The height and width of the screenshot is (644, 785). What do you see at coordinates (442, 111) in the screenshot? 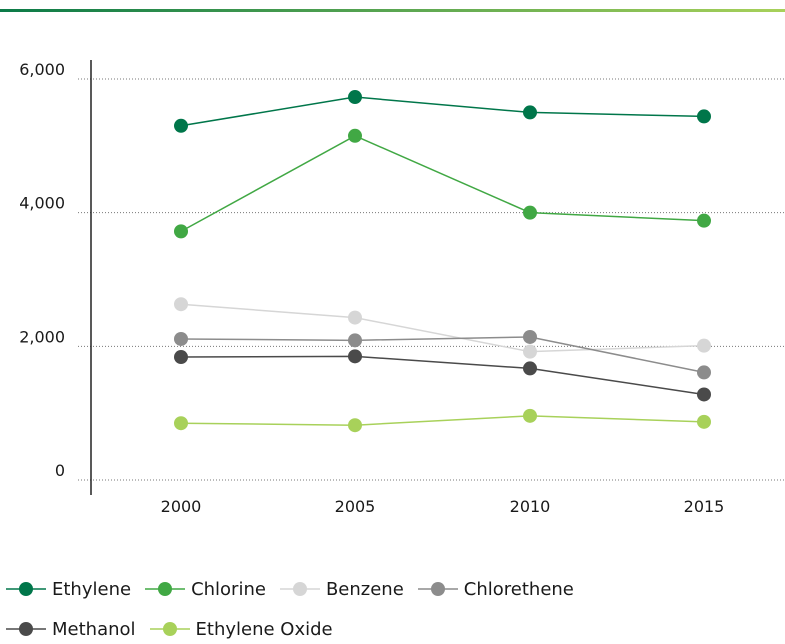
I see `series-line-ethylene` at bounding box center [442, 111].